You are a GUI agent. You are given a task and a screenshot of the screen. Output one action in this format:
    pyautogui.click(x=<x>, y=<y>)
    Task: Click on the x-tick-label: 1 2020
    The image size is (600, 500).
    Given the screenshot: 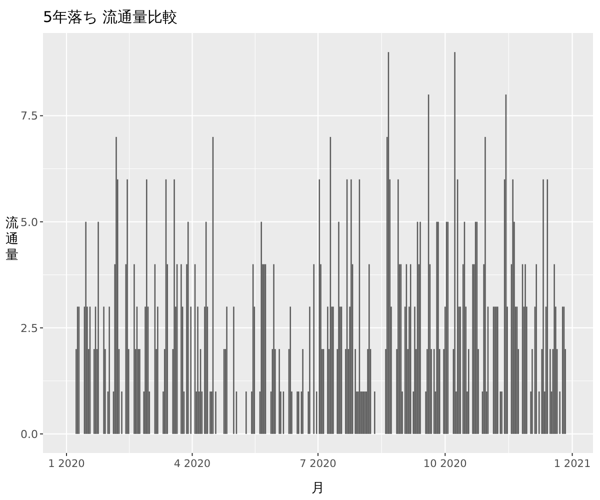 What is the action you would take?
    pyautogui.click(x=66, y=464)
    